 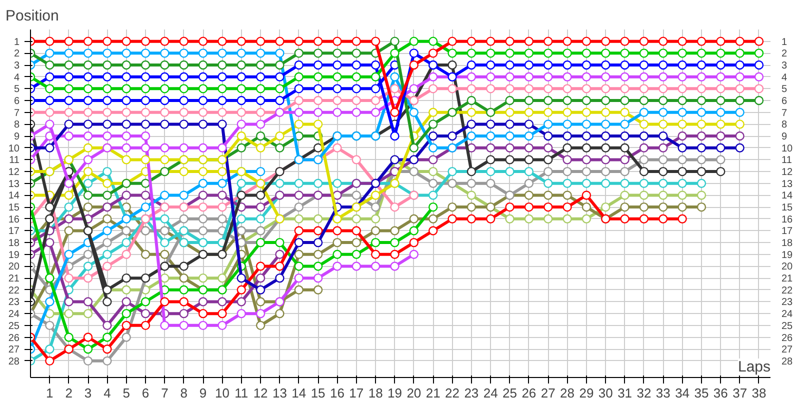 I want to click on y-tick-label: 12, so click(x=14, y=172).